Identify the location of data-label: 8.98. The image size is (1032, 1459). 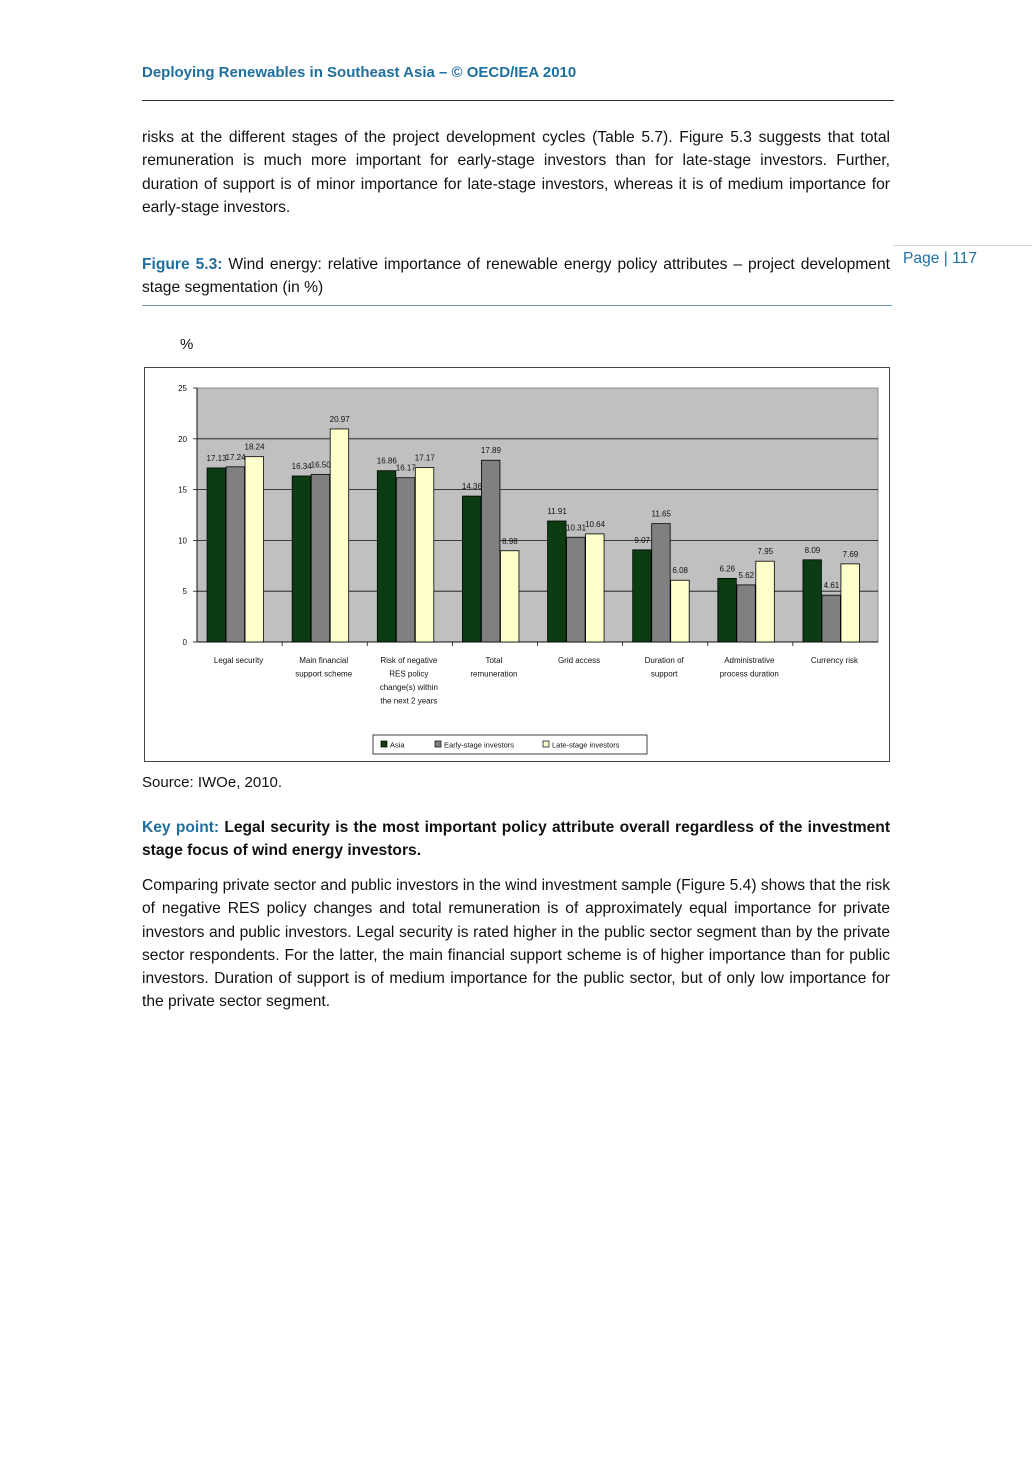
(510, 541).